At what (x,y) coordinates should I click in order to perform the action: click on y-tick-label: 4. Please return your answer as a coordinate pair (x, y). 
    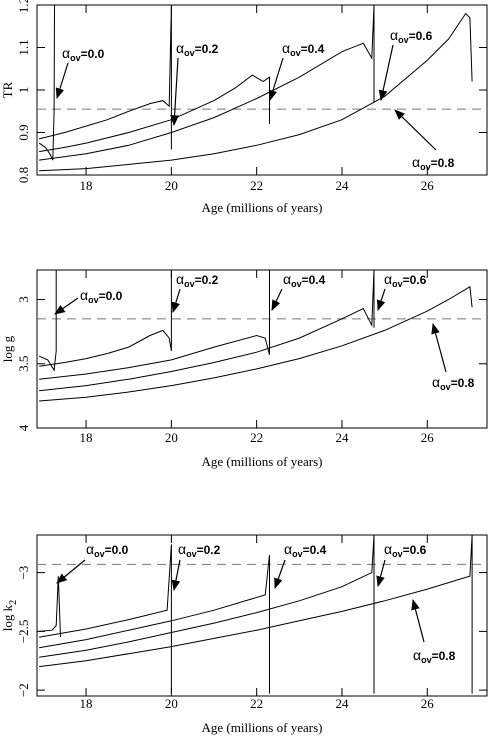
    Looking at the image, I should click on (23, 427).